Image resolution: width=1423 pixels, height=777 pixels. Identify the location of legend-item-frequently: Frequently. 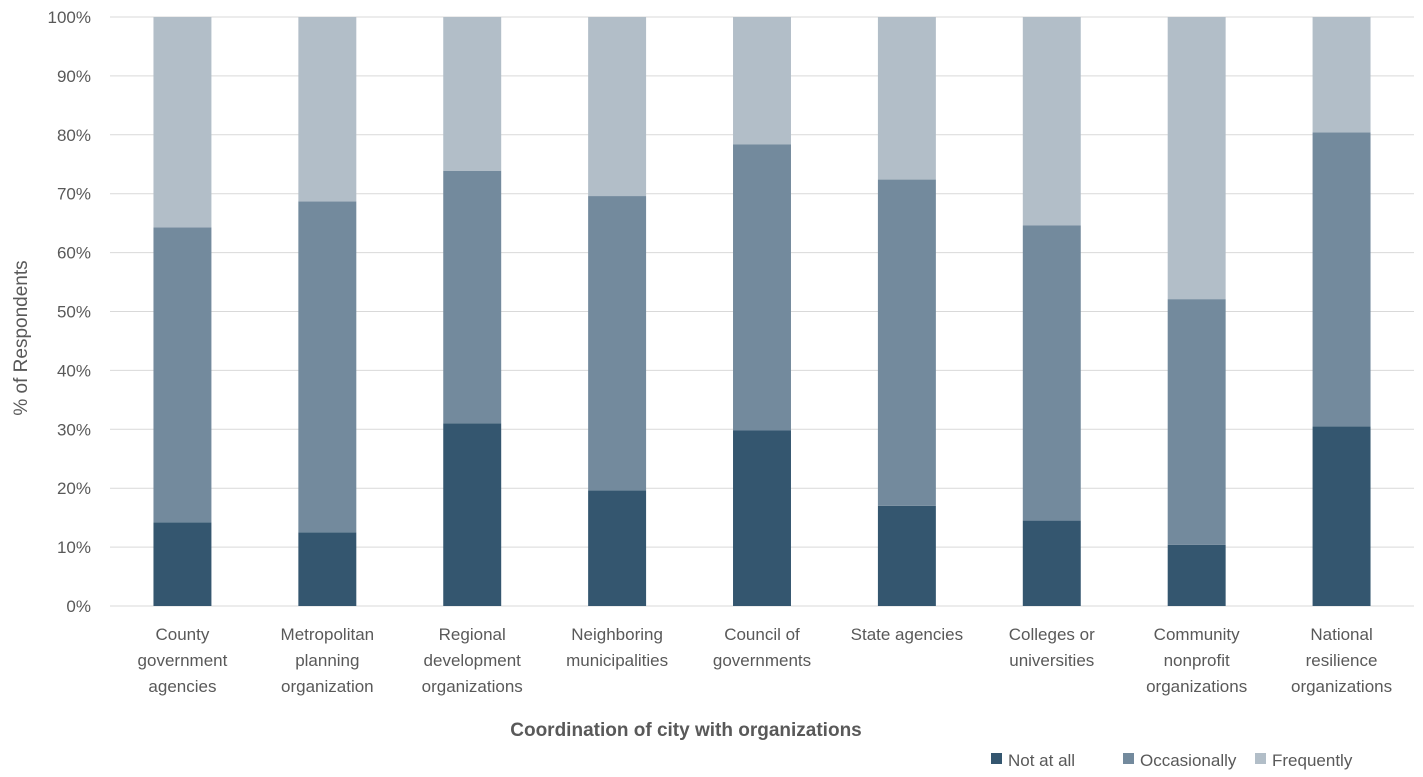
(1304, 760).